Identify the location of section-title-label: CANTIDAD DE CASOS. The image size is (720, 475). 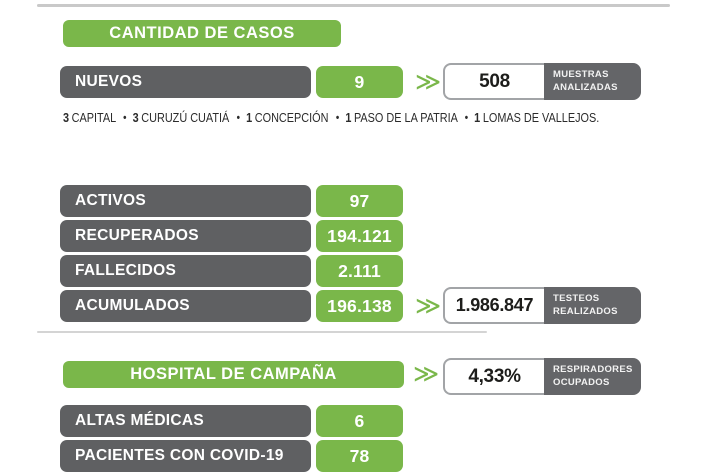
(202, 33).